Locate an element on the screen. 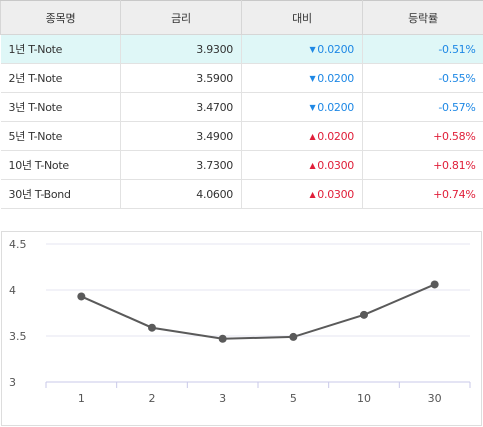 The image size is (483, 427). x-tick-label: 1 is located at coordinates (81, 398).